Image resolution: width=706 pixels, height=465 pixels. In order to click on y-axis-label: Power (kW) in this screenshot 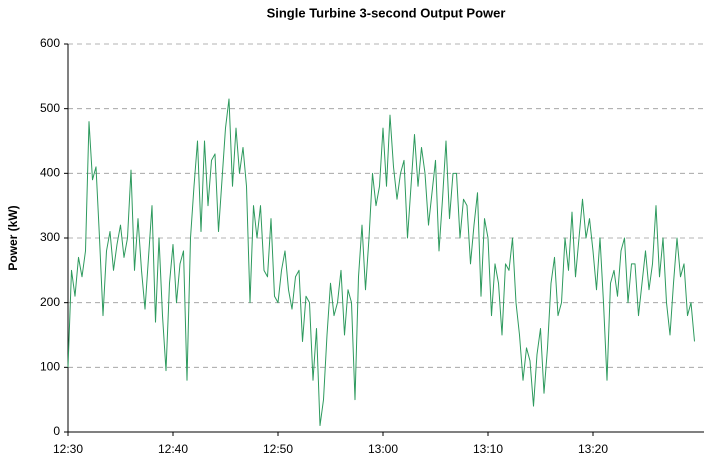, I will do `click(13, 237)`.